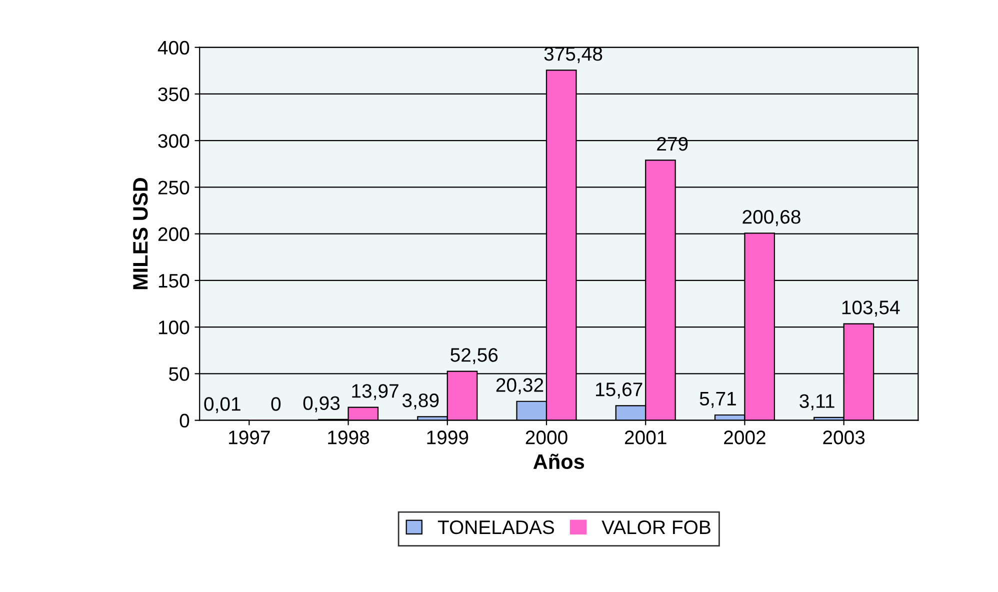  Describe the element at coordinates (420, 401) in the screenshot. I see `data-label: 3,89` at that location.